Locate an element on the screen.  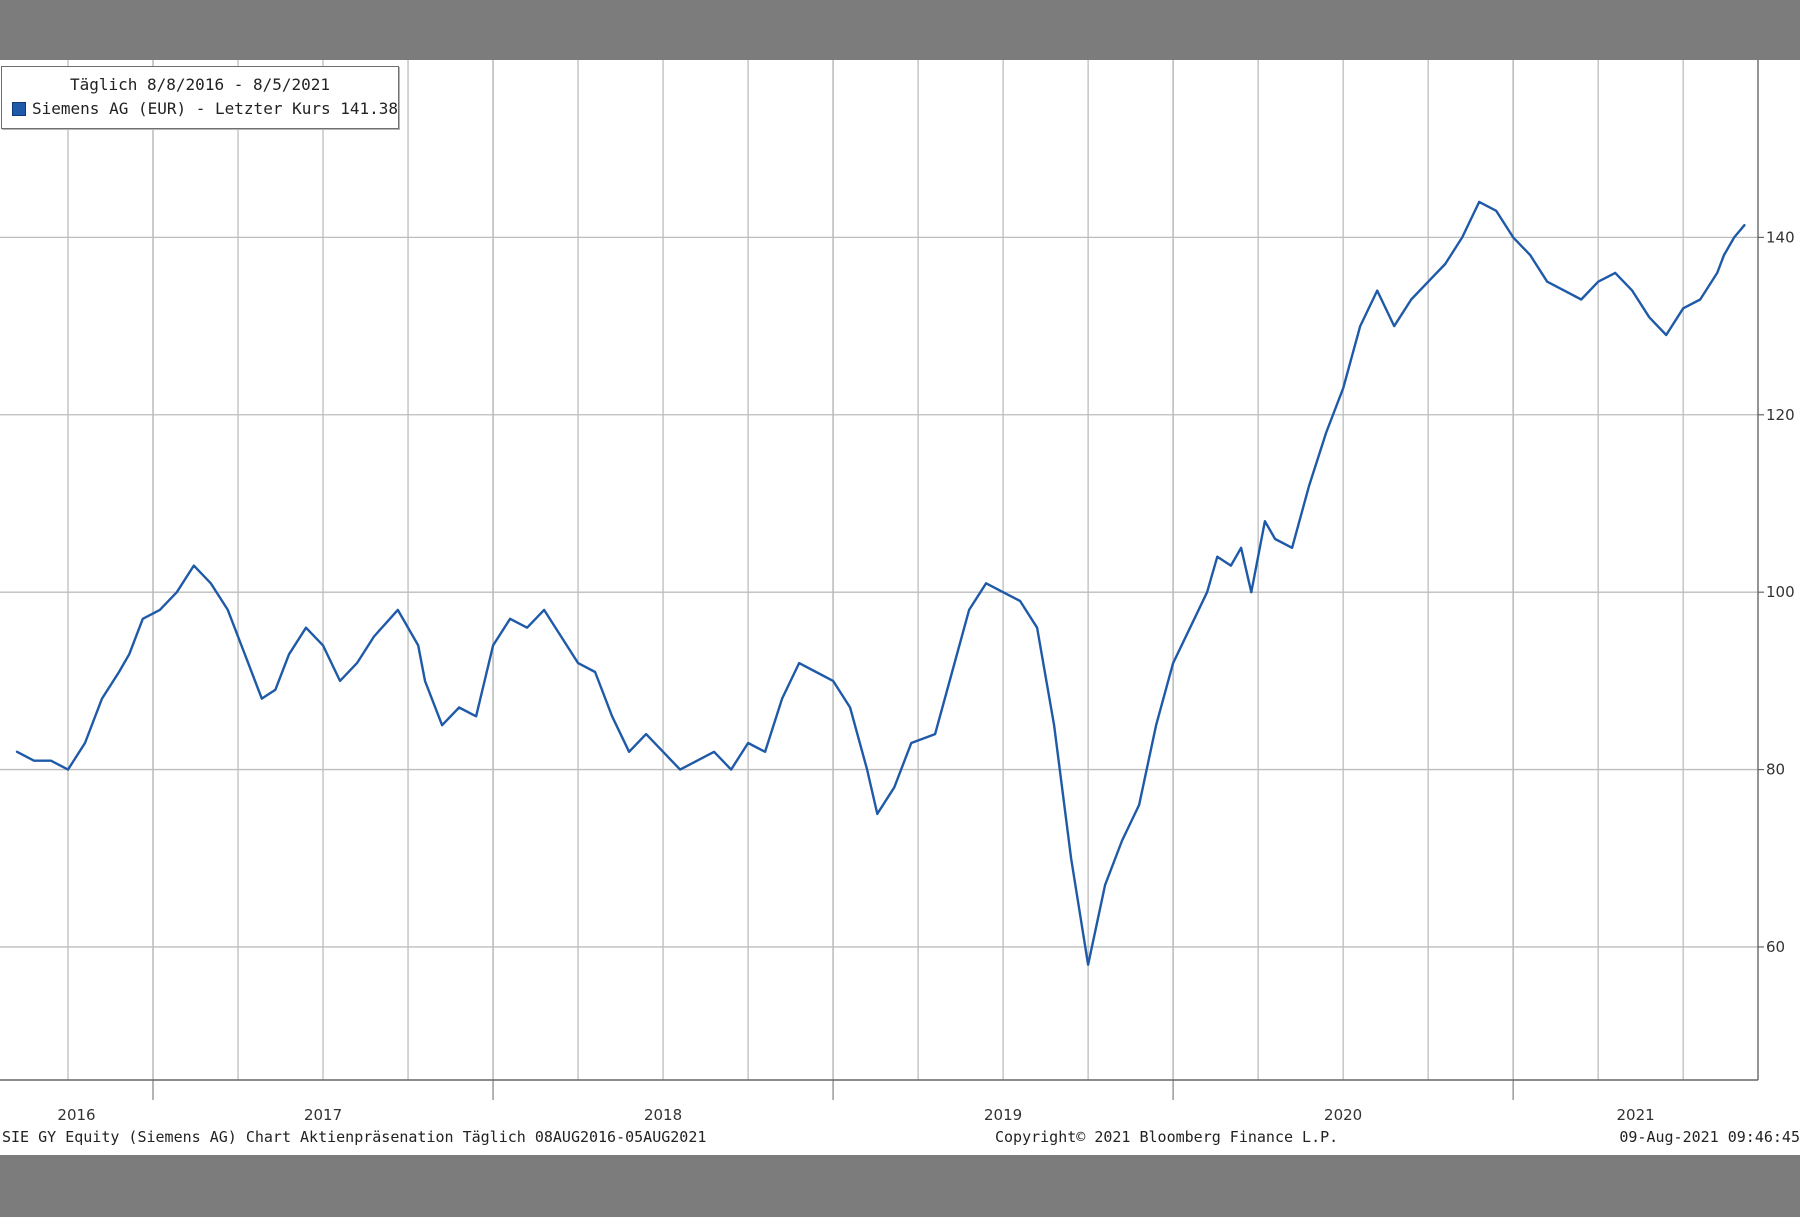
x-tick-label: 2021 is located at coordinates (1635, 1115).